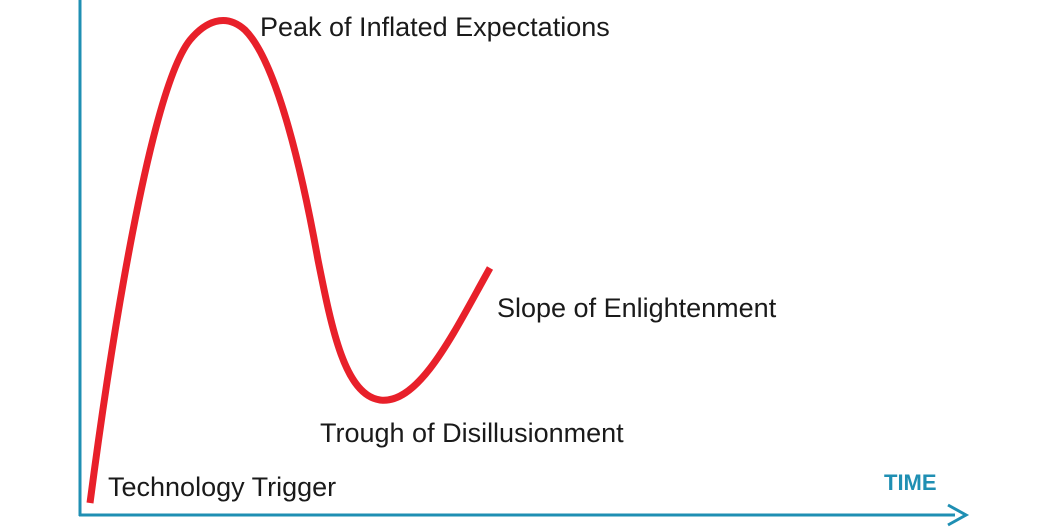 Image resolution: width=1064 pixels, height=528 pixels. I want to click on x-axis-label-time: TIME, so click(910, 482).